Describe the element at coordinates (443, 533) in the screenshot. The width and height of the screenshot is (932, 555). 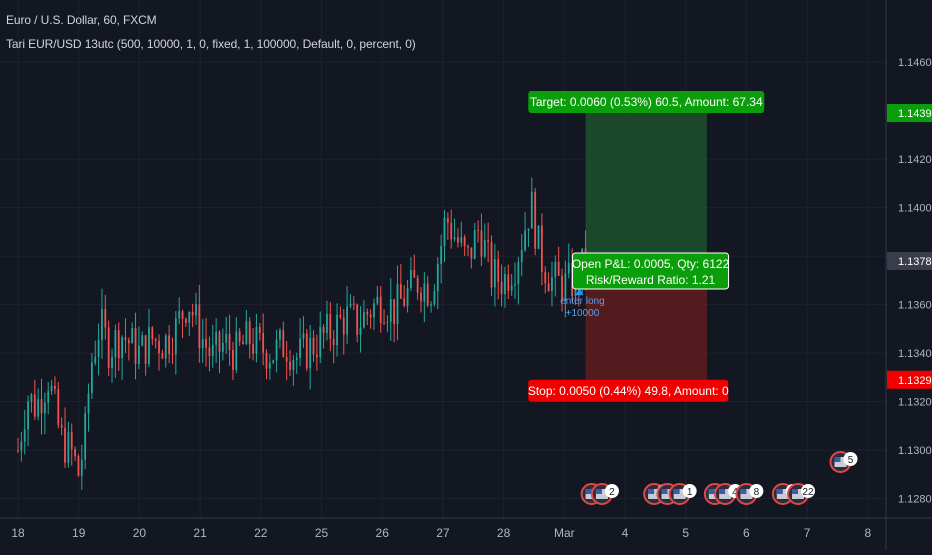
I see `time-tick-label: 27` at that location.